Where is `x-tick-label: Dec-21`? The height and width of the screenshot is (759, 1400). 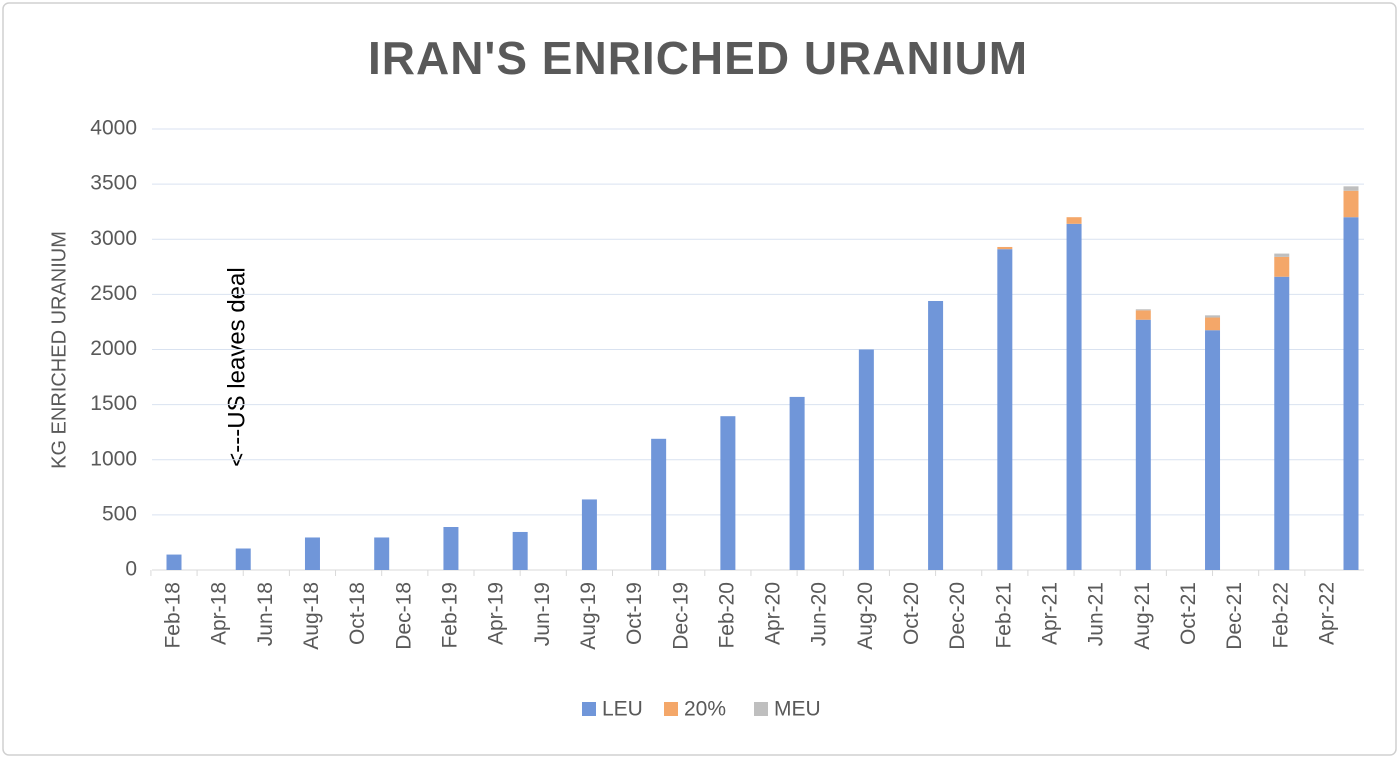
x-tick-label: Dec-21 is located at coordinates (1234, 616).